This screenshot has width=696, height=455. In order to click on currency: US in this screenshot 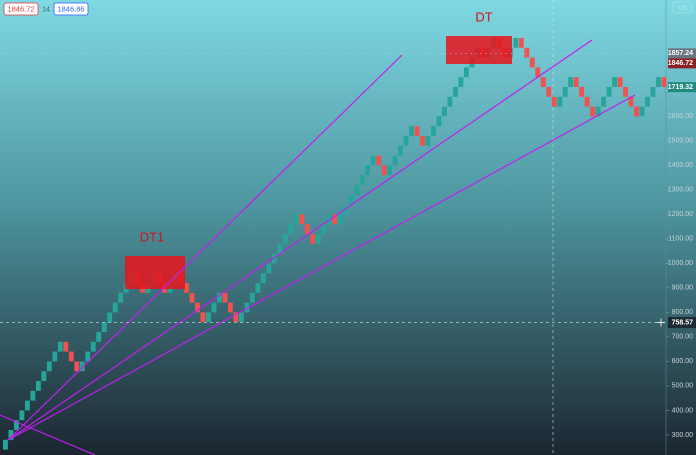, I will do `click(683, 8)`.